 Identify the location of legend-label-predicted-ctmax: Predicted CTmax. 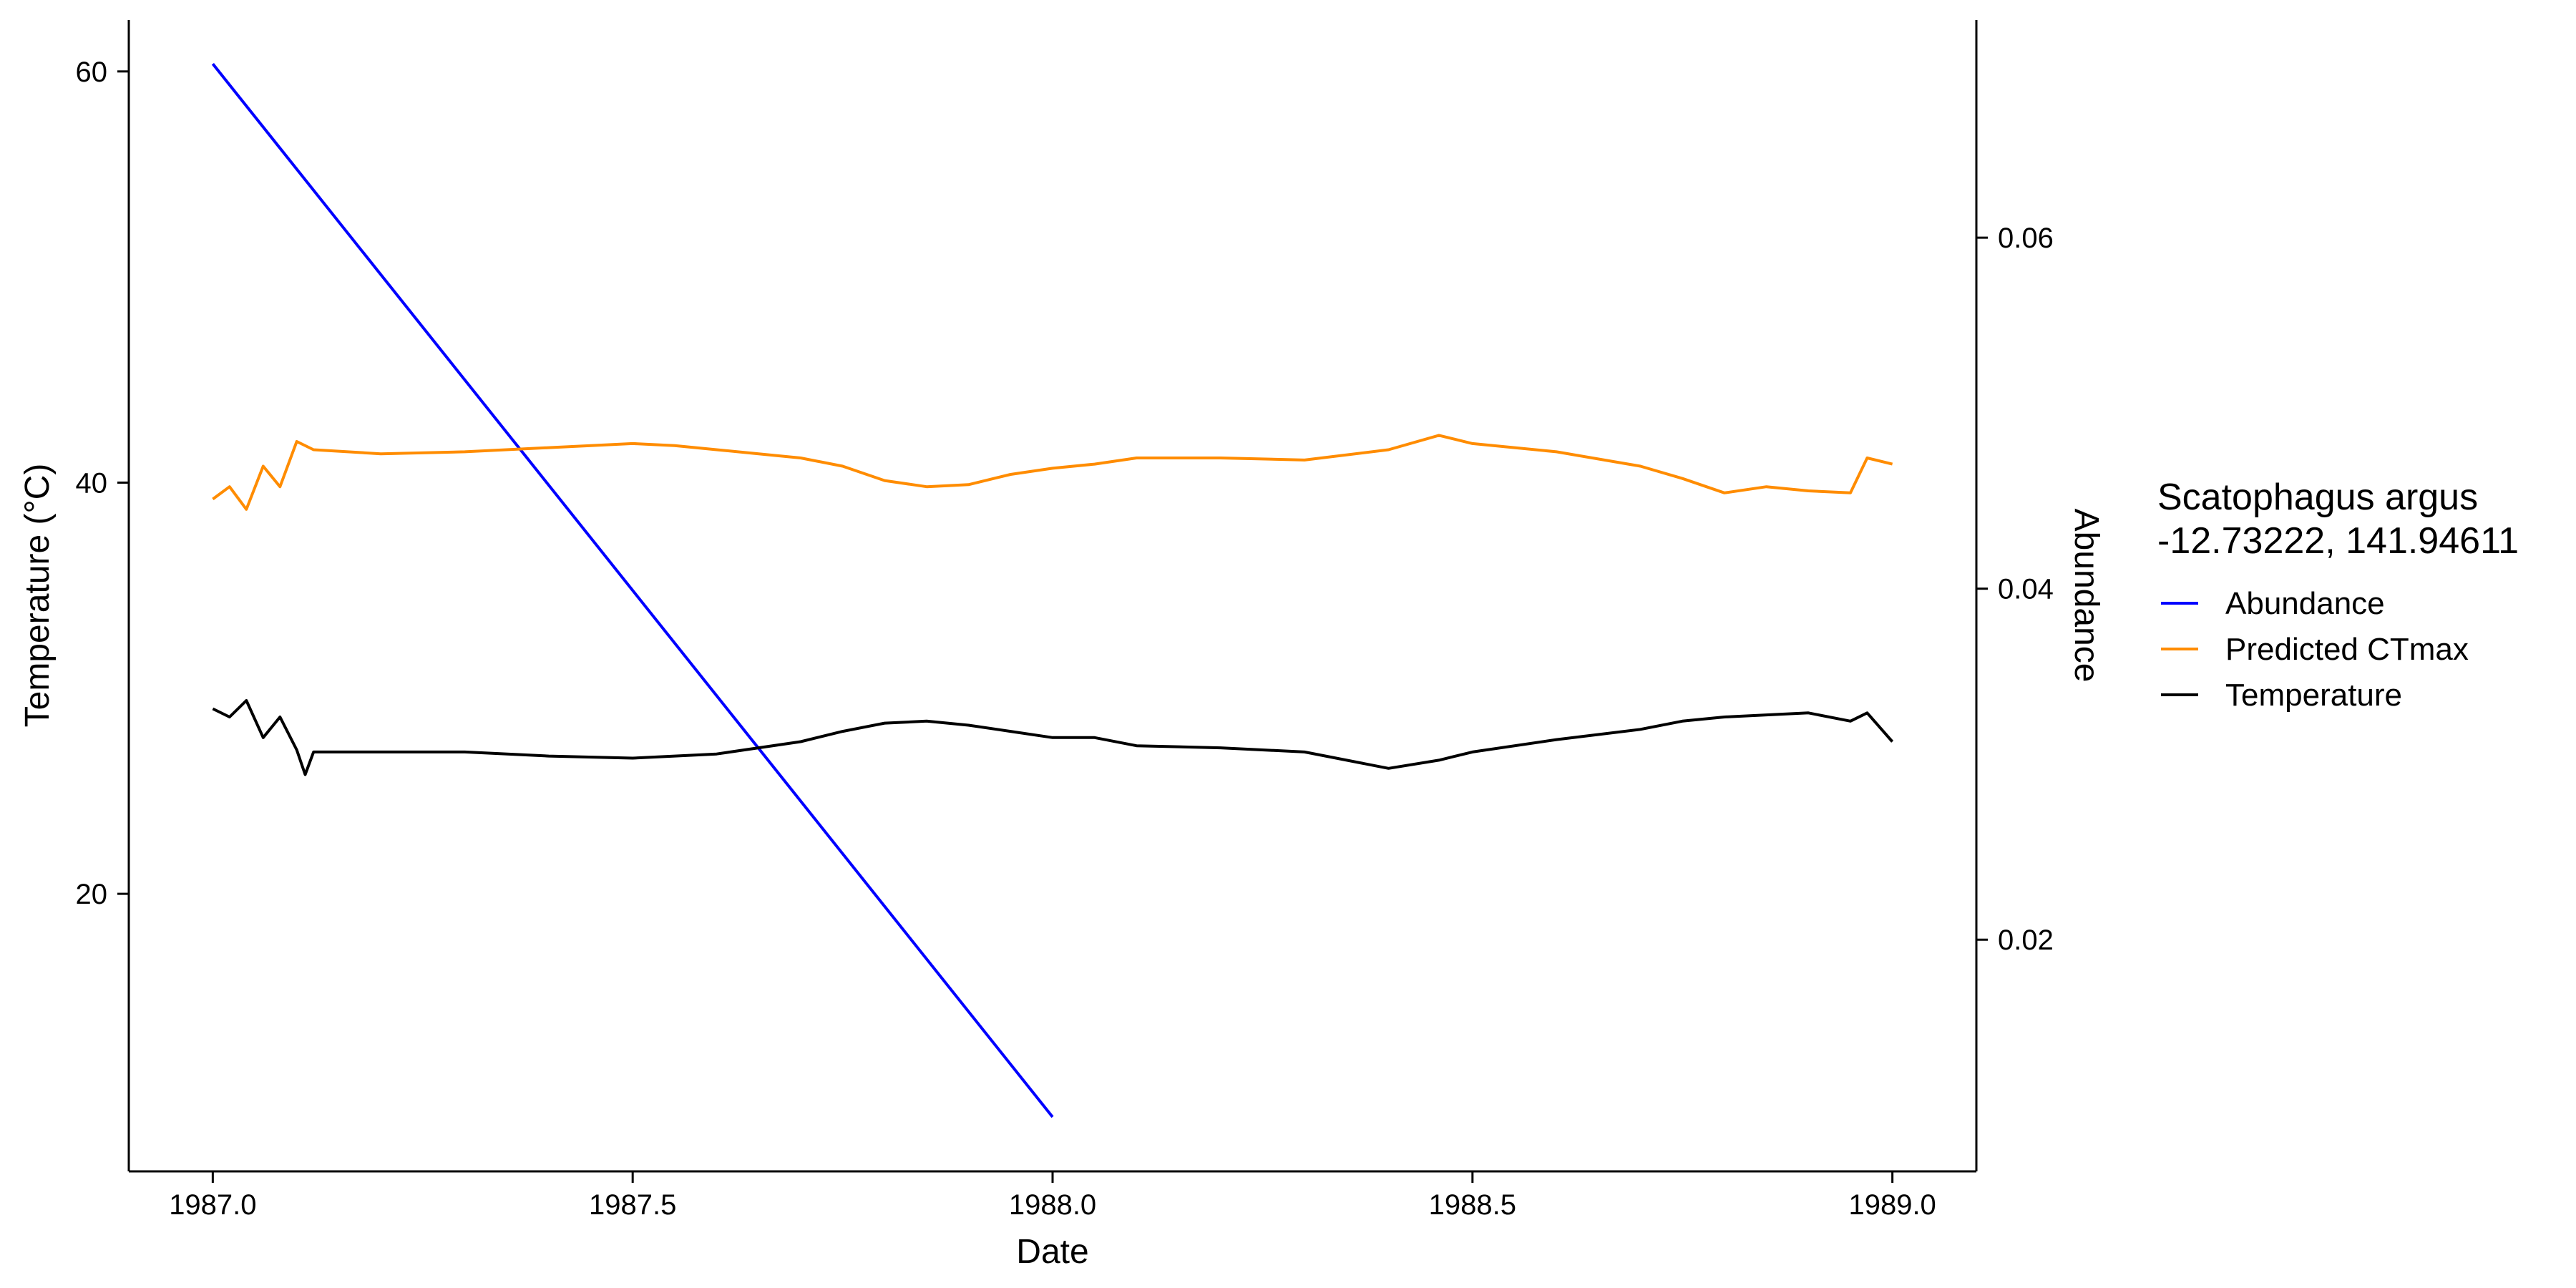
(2347, 649).